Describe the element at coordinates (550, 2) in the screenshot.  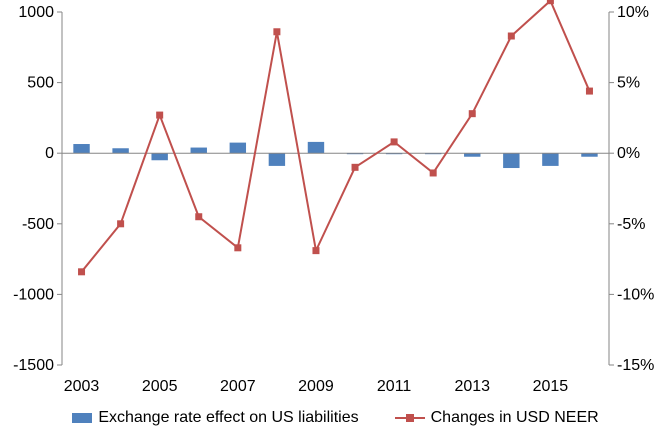
I see `neer-point-2015` at that location.